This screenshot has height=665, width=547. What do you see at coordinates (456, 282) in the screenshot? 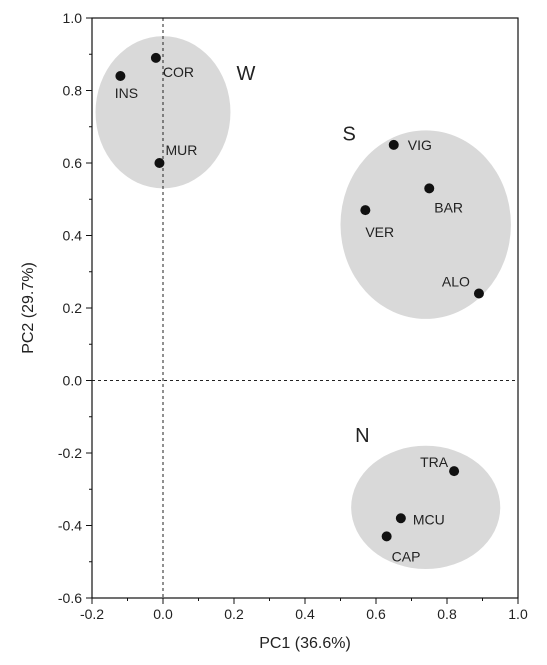
I see `point-label-alo: ALO` at bounding box center [456, 282].